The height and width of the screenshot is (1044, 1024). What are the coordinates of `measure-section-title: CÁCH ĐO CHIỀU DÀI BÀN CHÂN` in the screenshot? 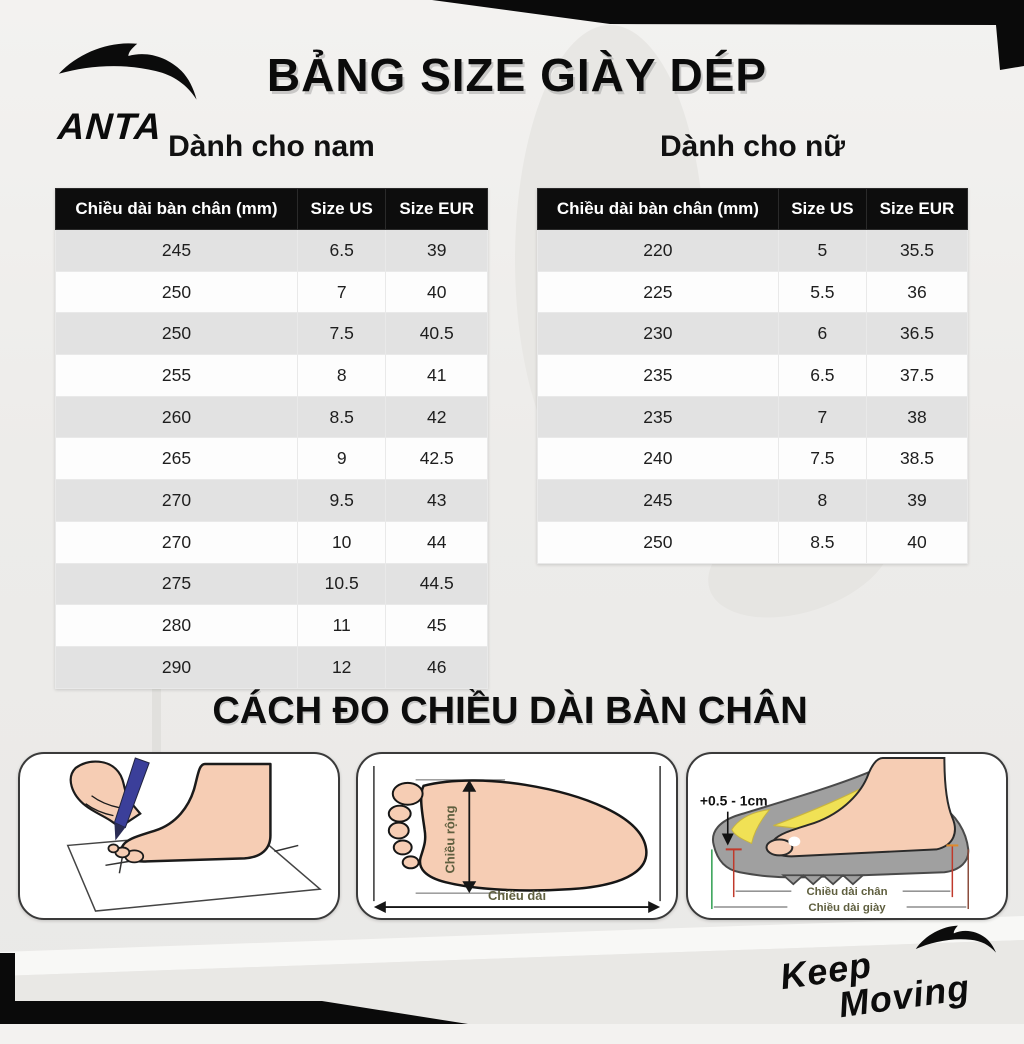 It's located at (510, 711).